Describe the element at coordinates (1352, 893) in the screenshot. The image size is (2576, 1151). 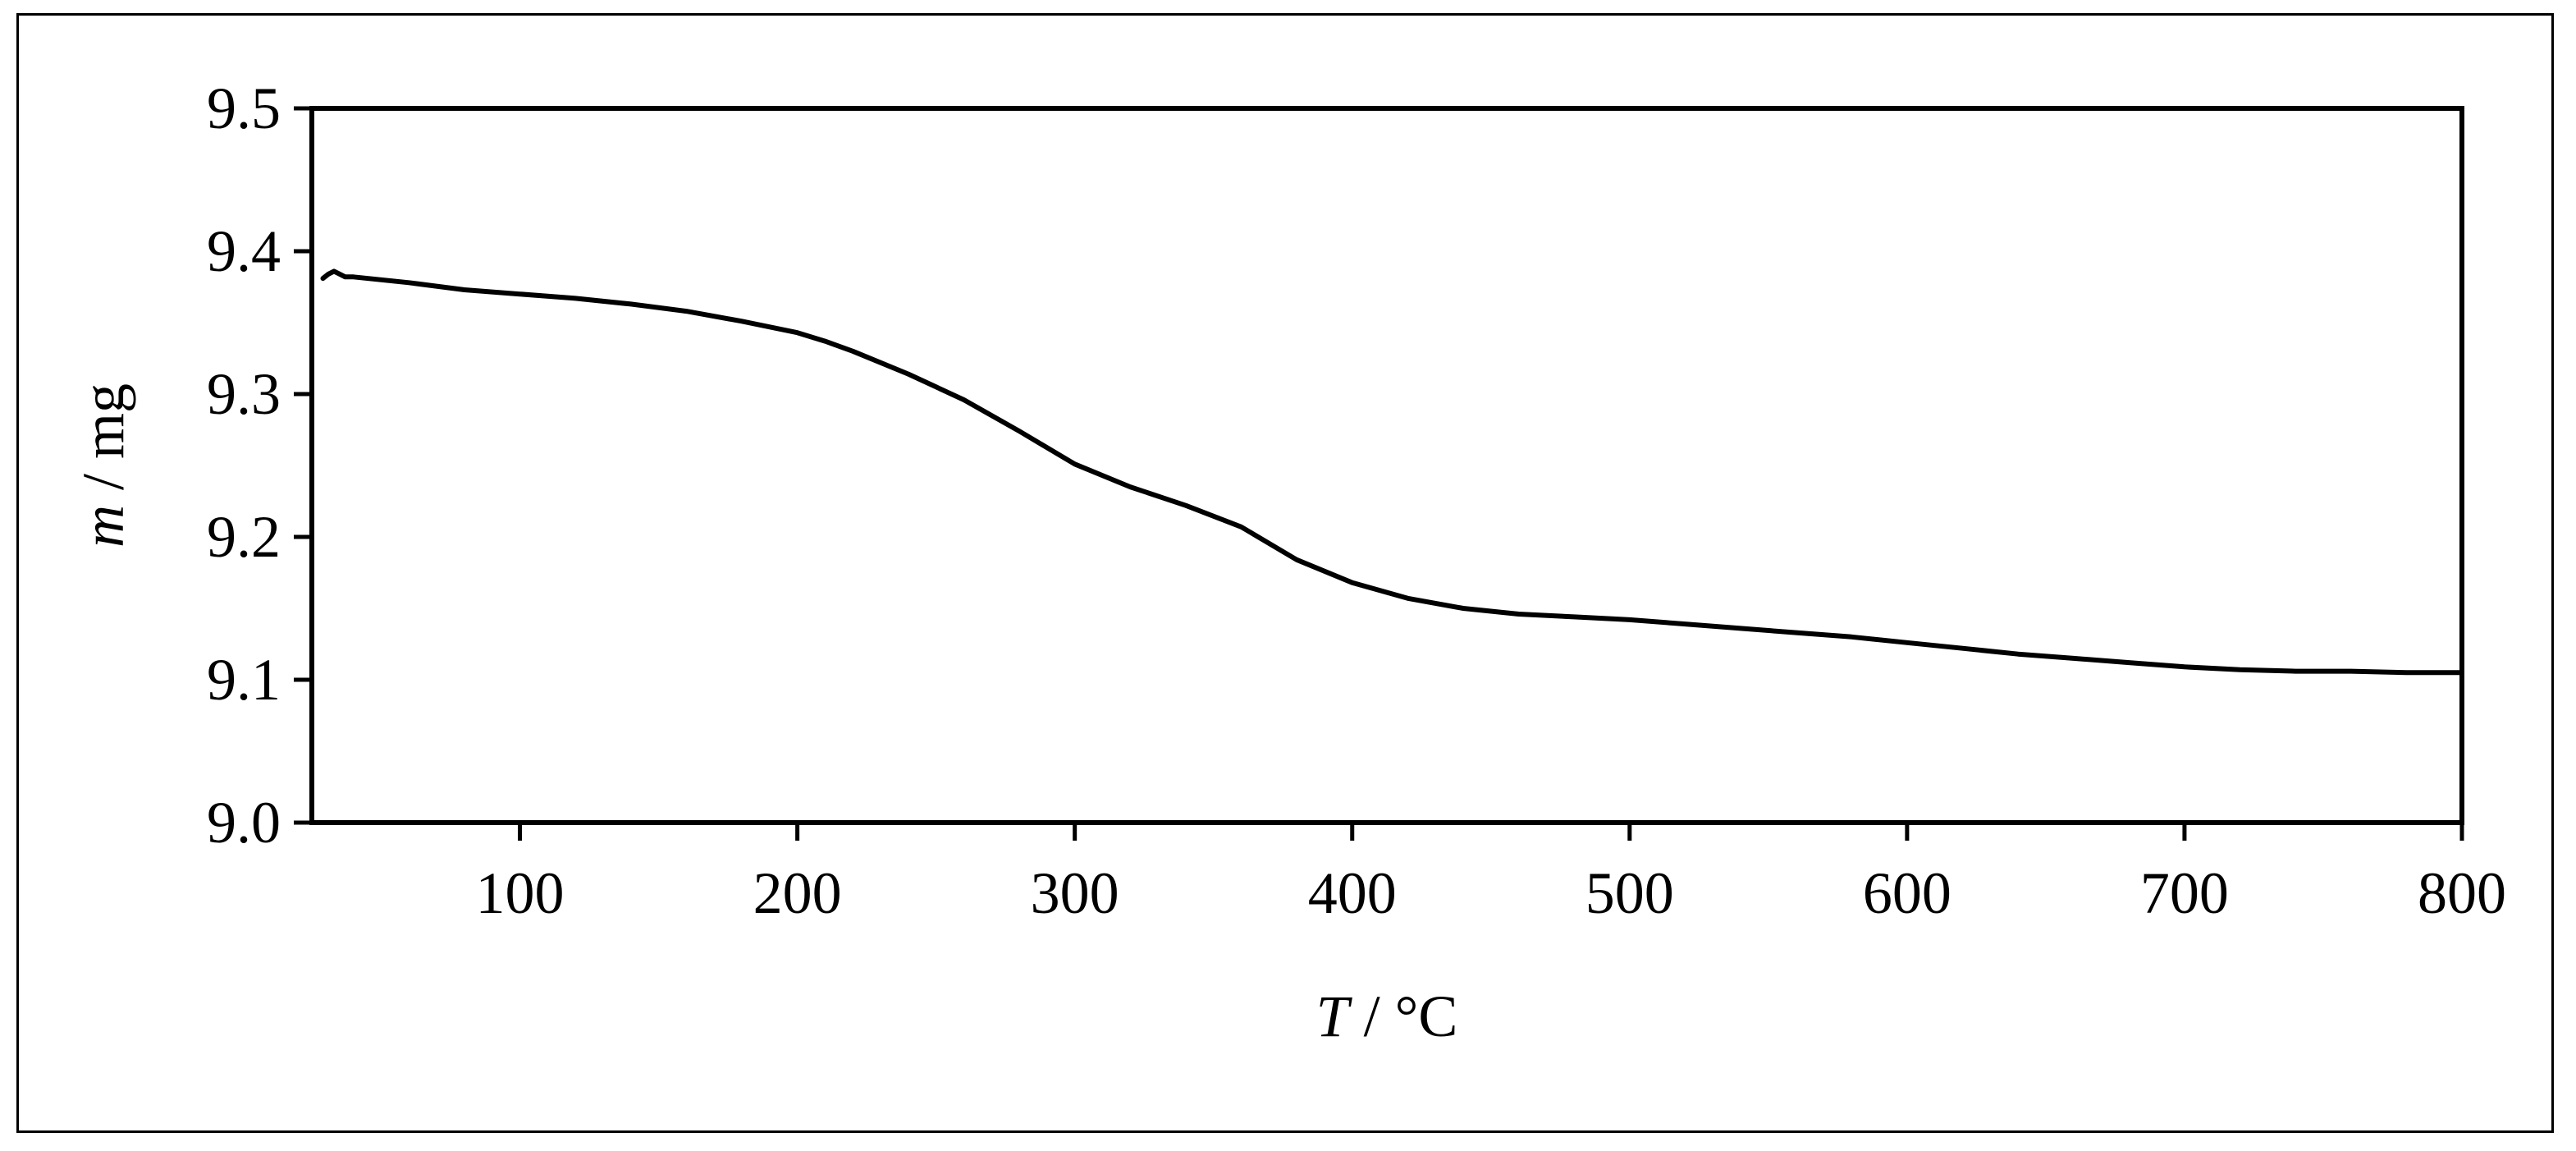
I see `x-tick-label: 400` at that location.